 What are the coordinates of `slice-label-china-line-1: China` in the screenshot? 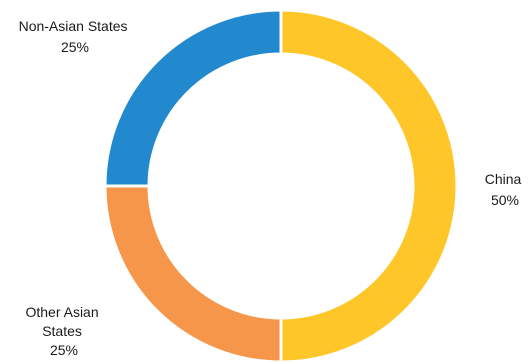 It's located at (503, 179).